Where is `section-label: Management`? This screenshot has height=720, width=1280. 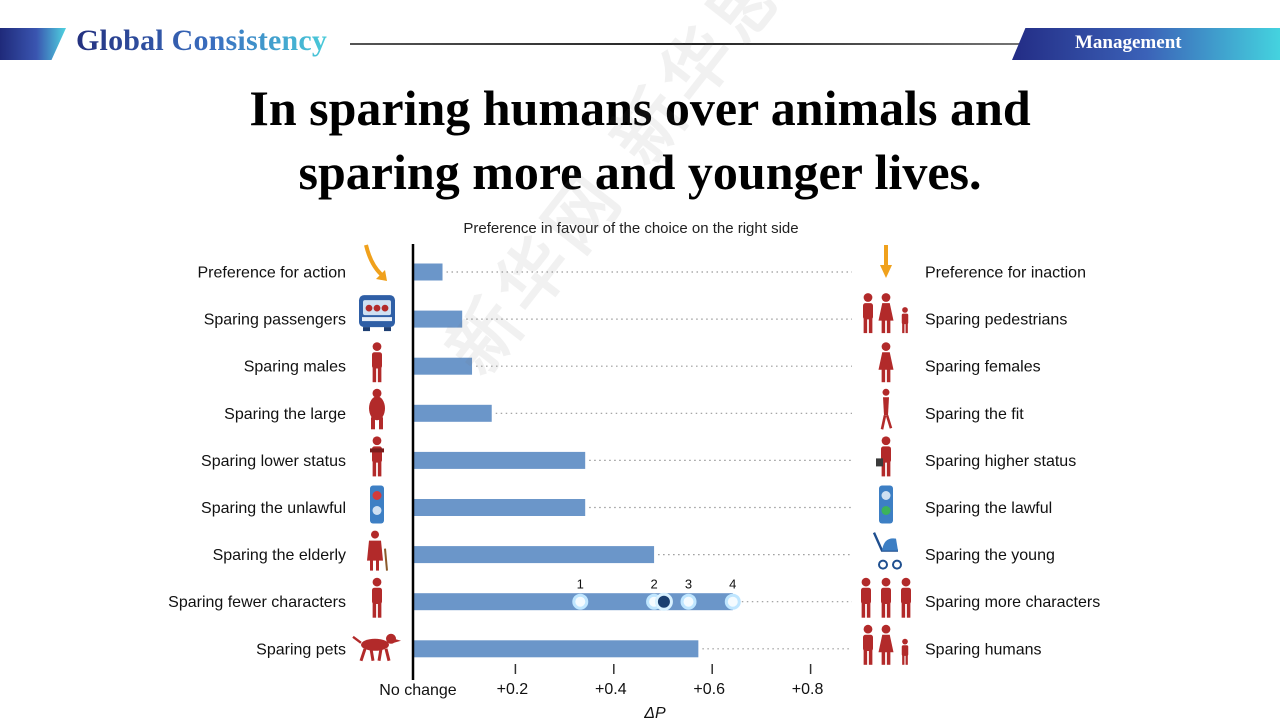
section-label: Management is located at coordinates (1128, 42).